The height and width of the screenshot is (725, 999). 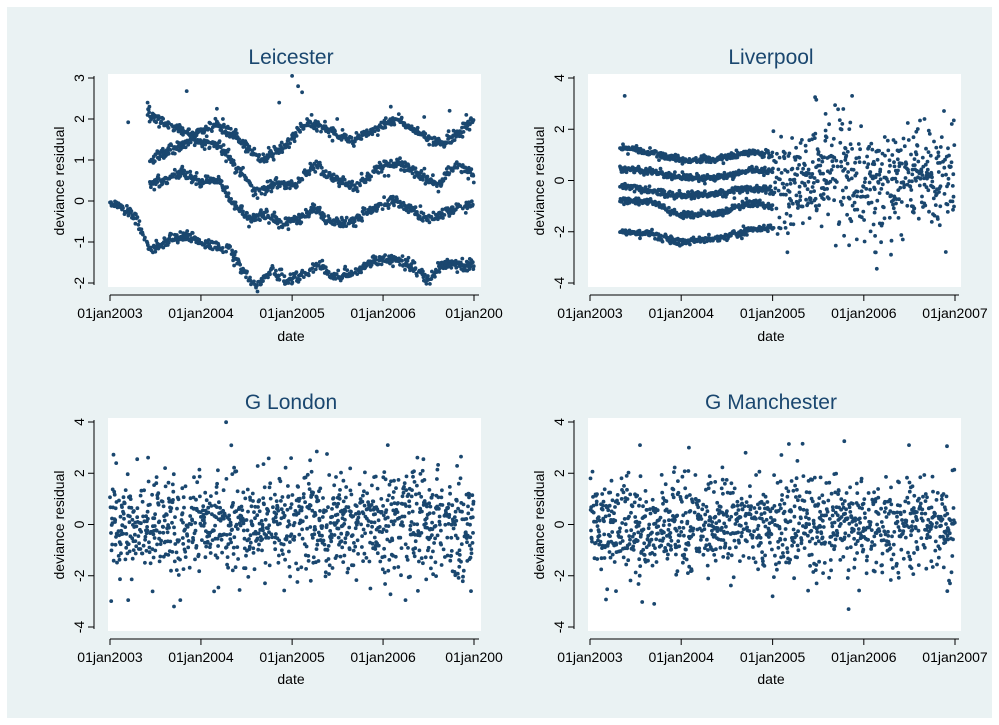 I want to click on y-tick-label: 0, so click(x=559, y=180).